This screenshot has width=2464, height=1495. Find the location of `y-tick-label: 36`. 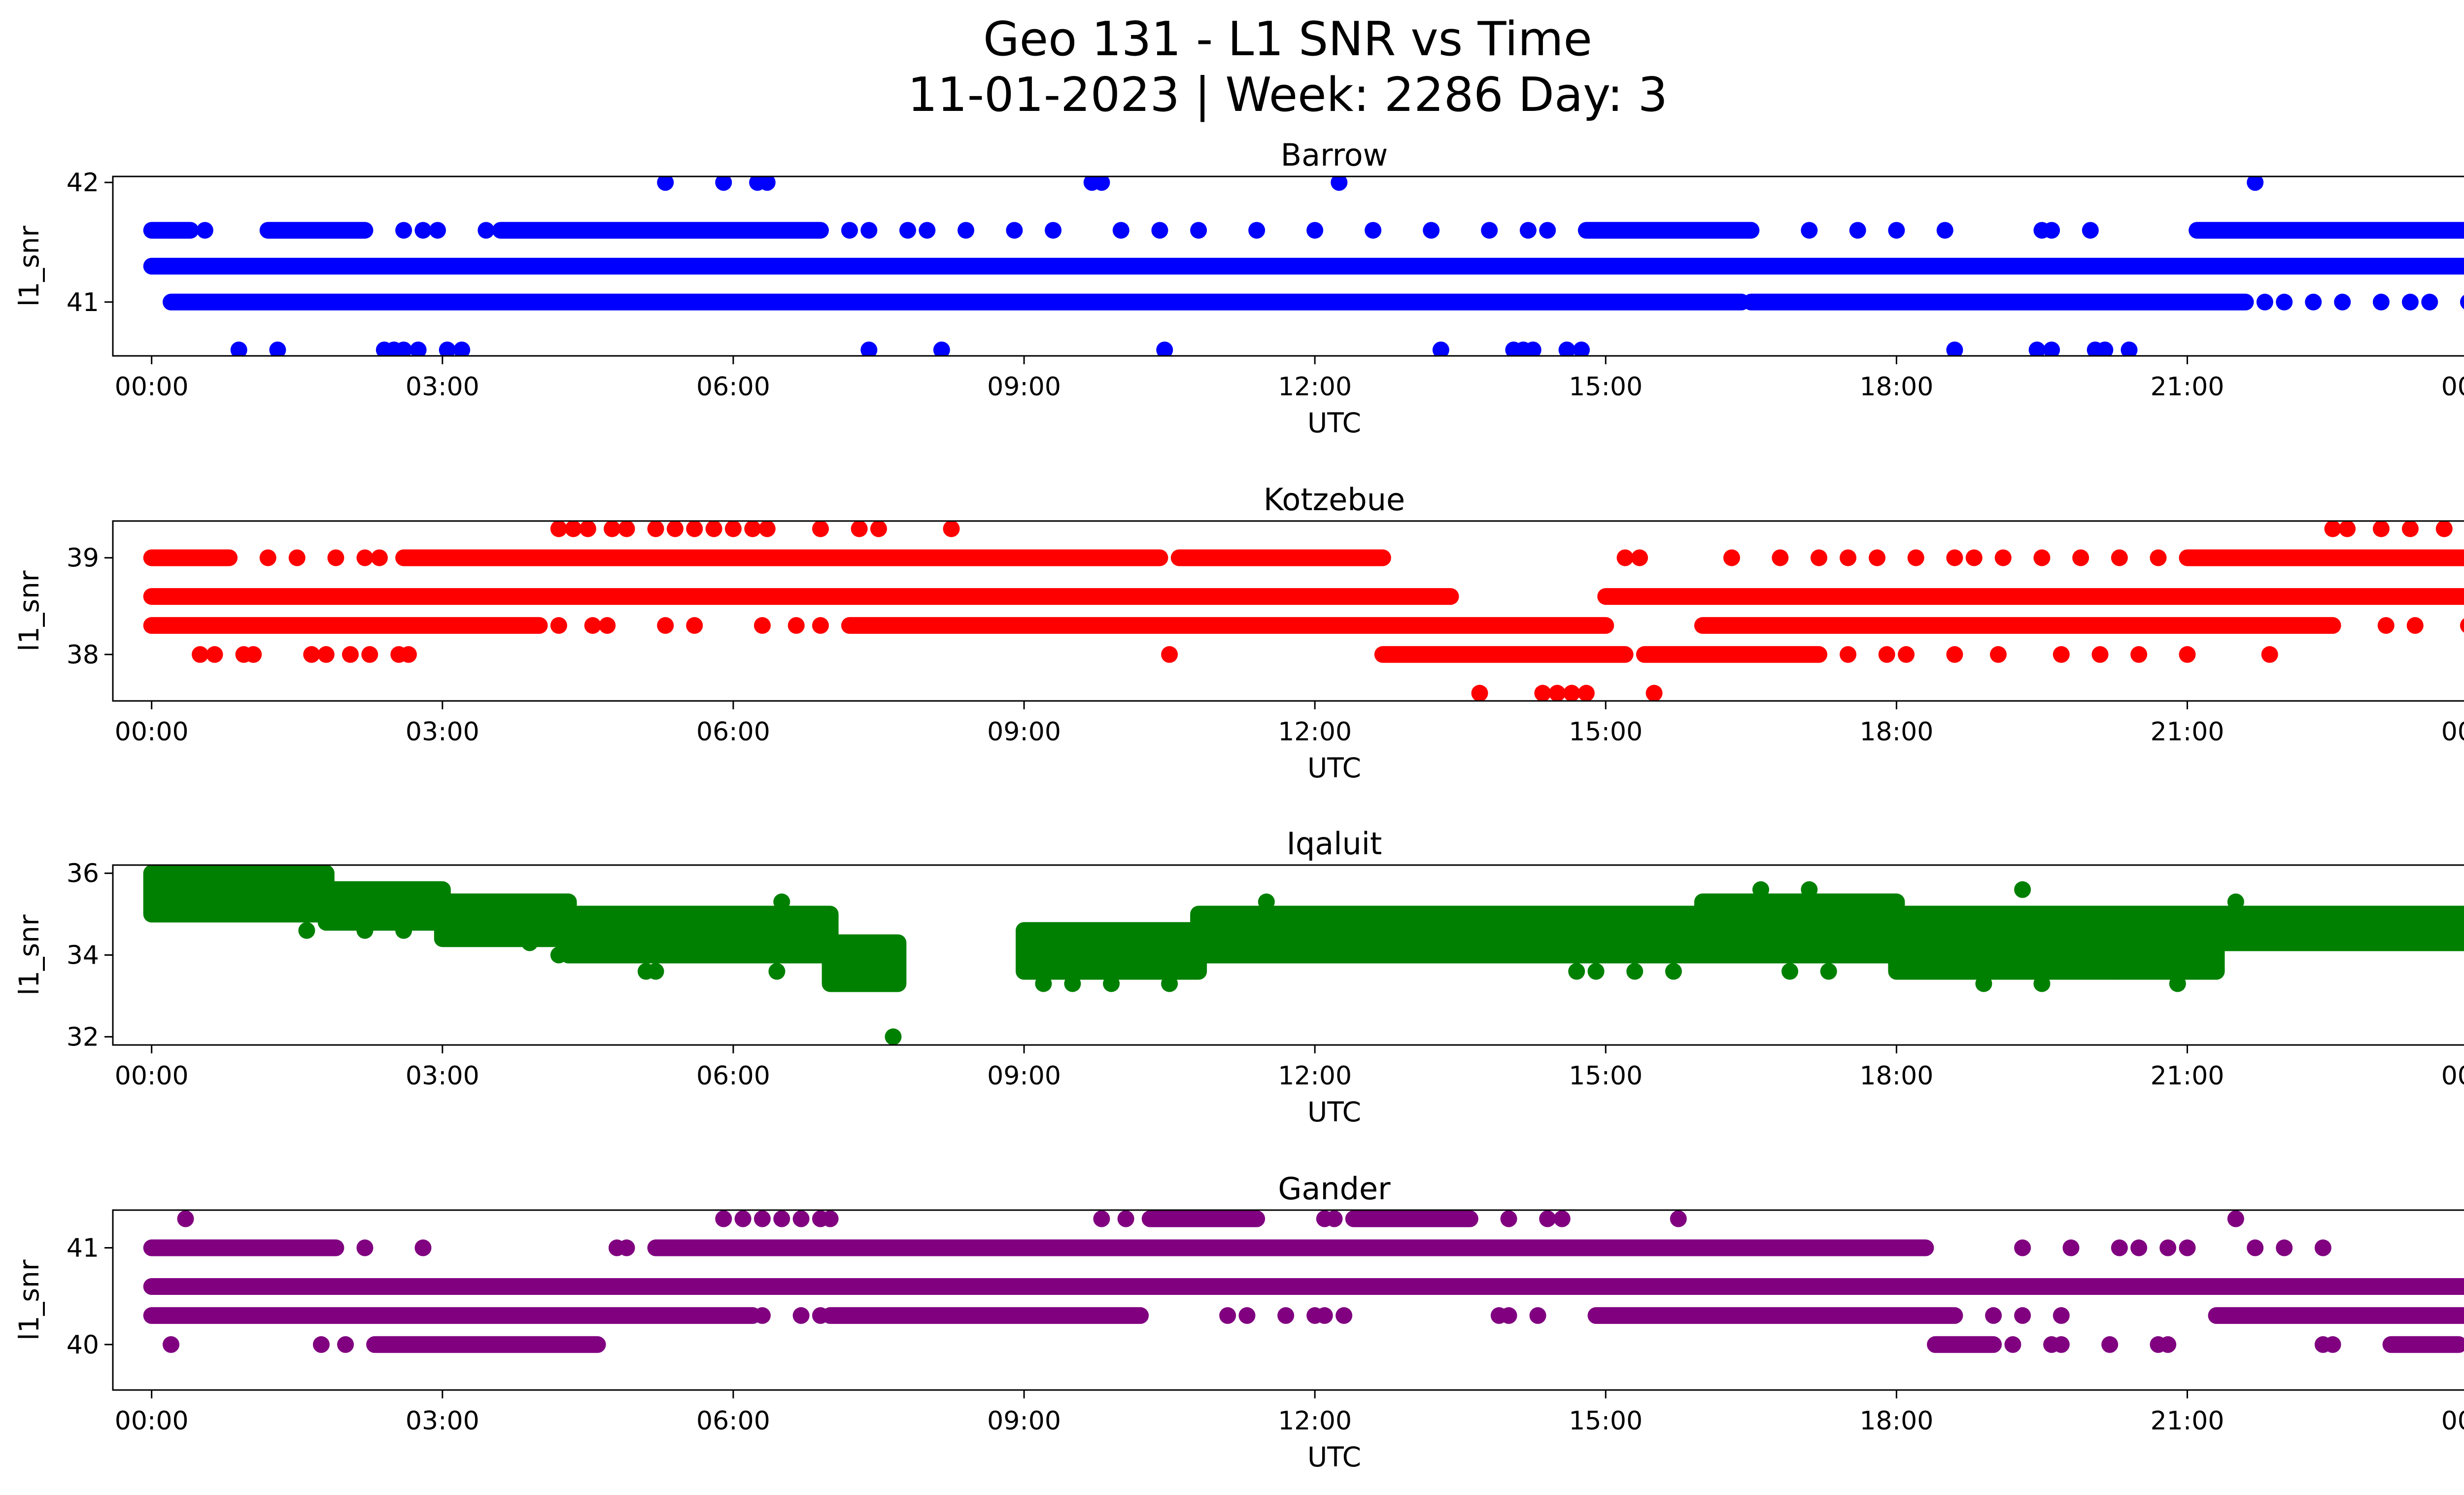

y-tick-label: 36 is located at coordinates (83, 874).